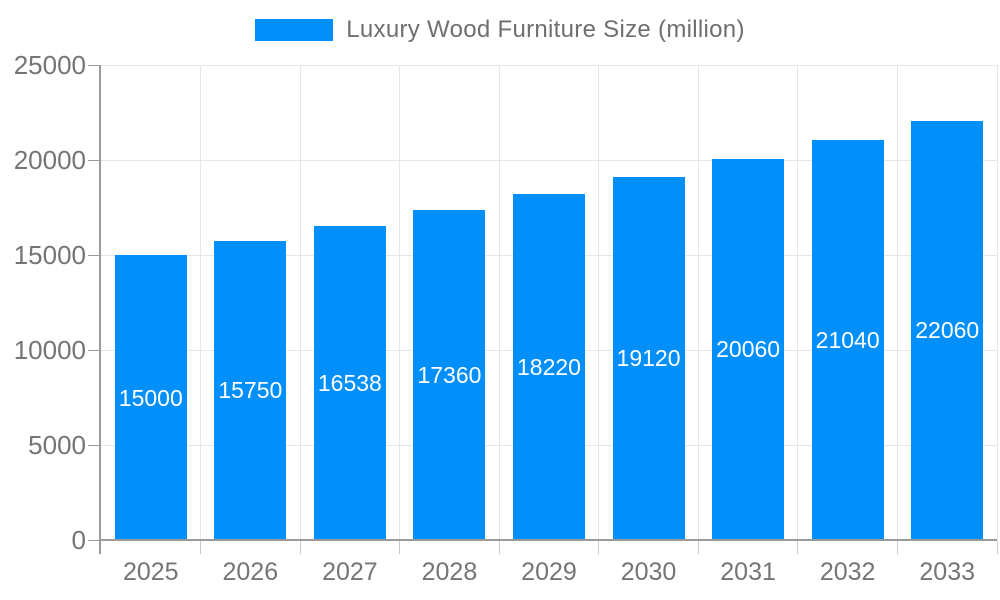 The height and width of the screenshot is (600, 1000). What do you see at coordinates (947, 572) in the screenshot?
I see `x-tick-label: 2033` at bounding box center [947, 572].